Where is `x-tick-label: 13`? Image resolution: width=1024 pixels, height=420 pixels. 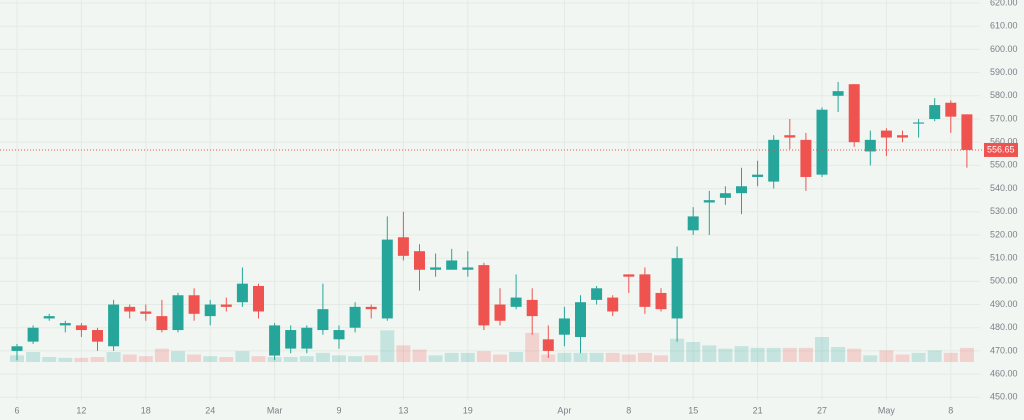
x-tick-label: 13 is located at coordinates (403, 410).